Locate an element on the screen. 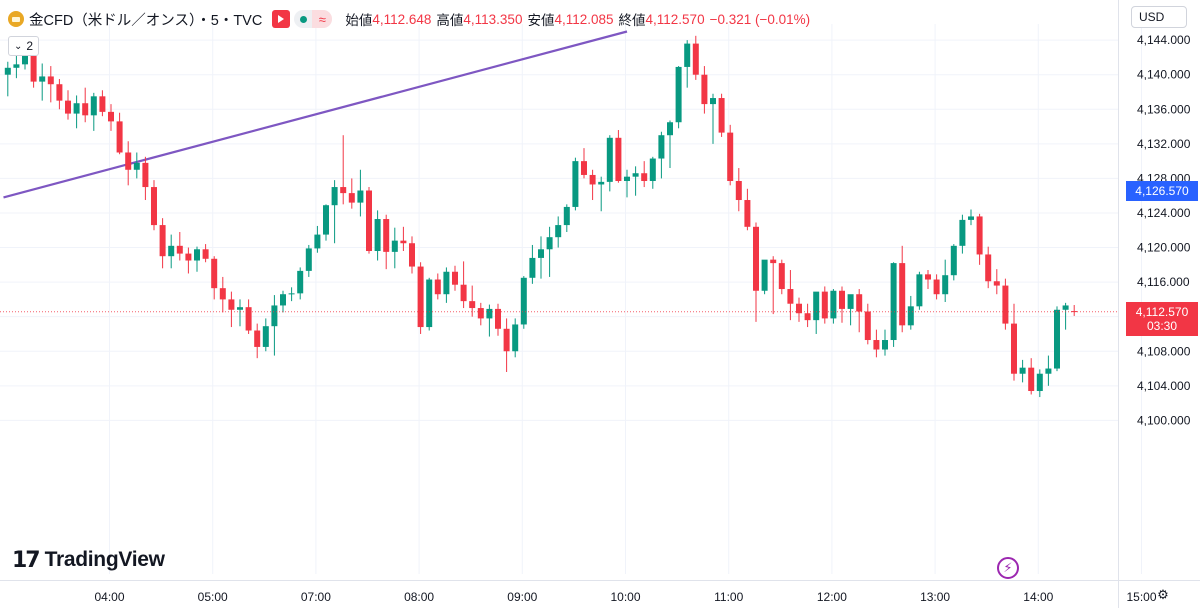  logo-text: TradingView is located at coordinates (104, 559).